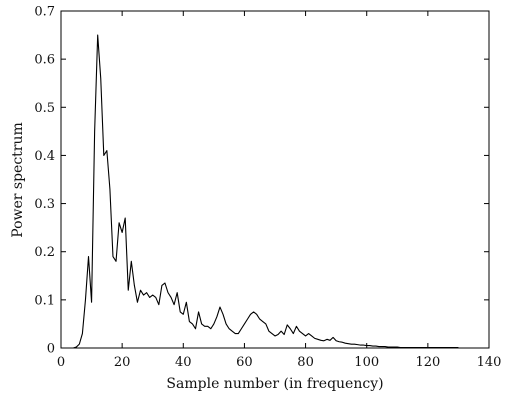 Image resolution: width=512 pixels, height=401 pixels. What do you see at coordinates (244, 362) in the screenshot?
I see `x-tick-label: 60` at bounding box center [244, 362].